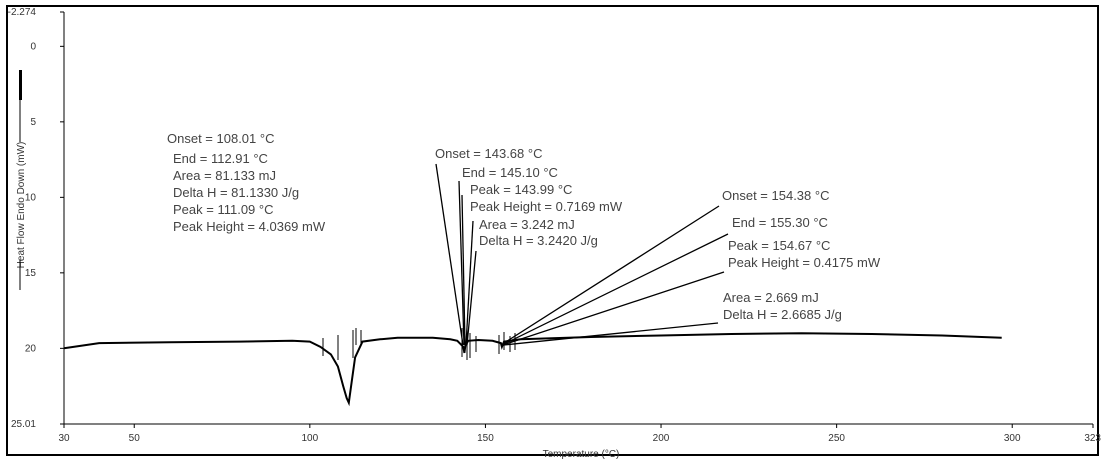 The height and width of the screenshot is (459, 1104). I want to click on x-ticks: 30 50 100 150 200 250 300 323, so click(579, 434).